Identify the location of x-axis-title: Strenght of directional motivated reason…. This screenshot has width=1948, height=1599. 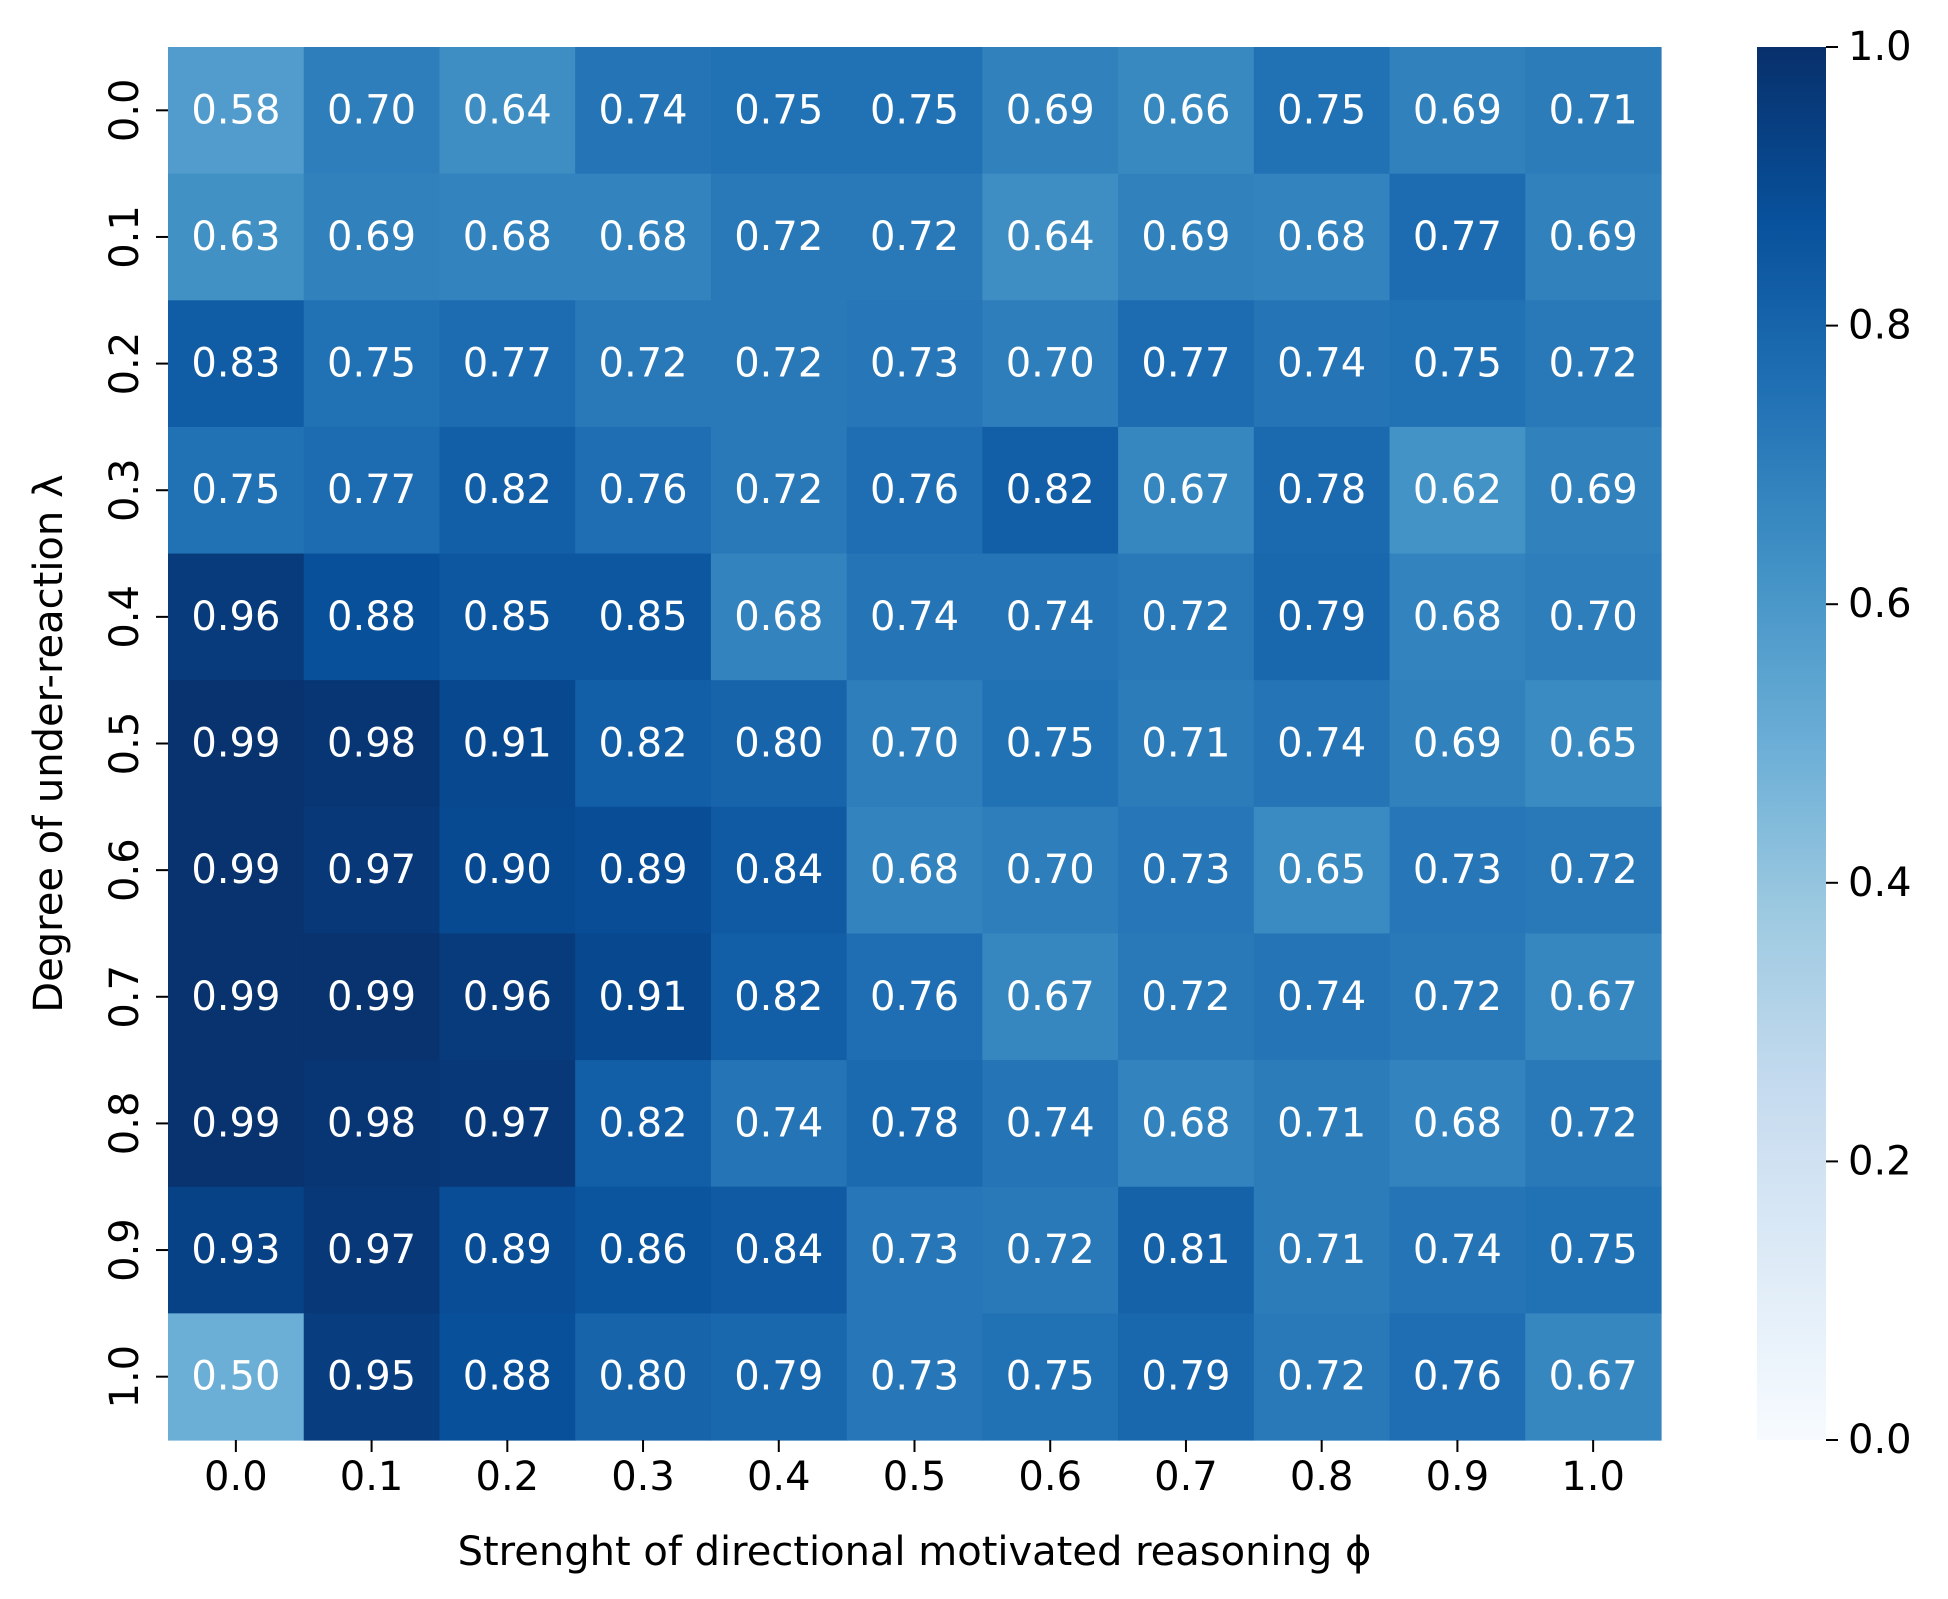
(915, 1552).